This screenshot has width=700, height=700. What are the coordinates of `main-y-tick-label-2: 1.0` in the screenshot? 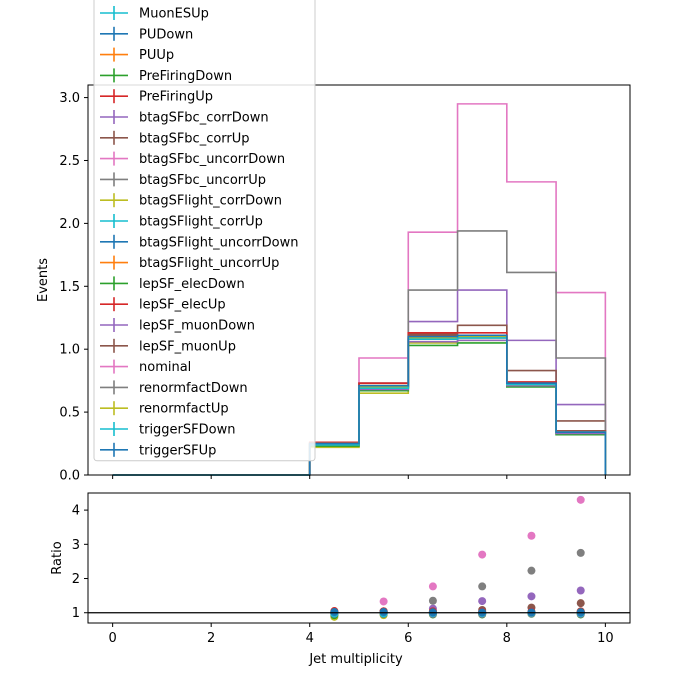 It's located at (69, 350).